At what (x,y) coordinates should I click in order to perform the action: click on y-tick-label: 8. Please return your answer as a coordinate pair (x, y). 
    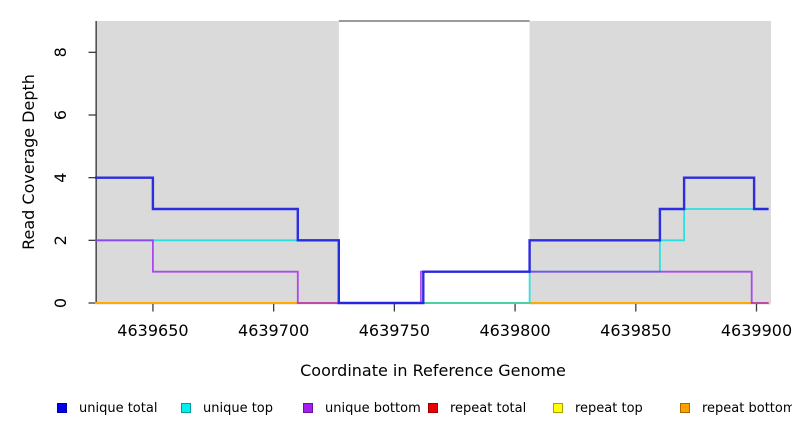
    Looking at the image, I should click on (60, 52).